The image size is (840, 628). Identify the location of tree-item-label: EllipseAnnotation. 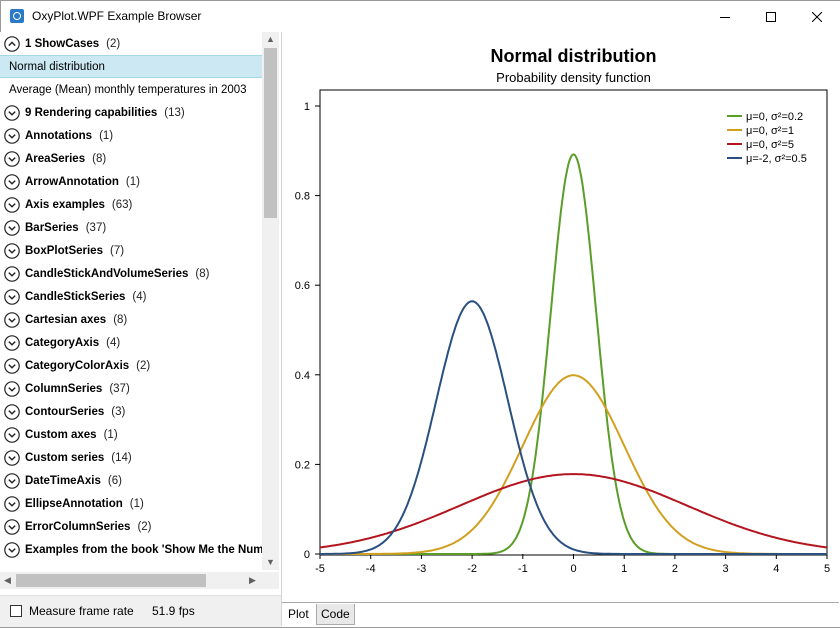
(74, 503).